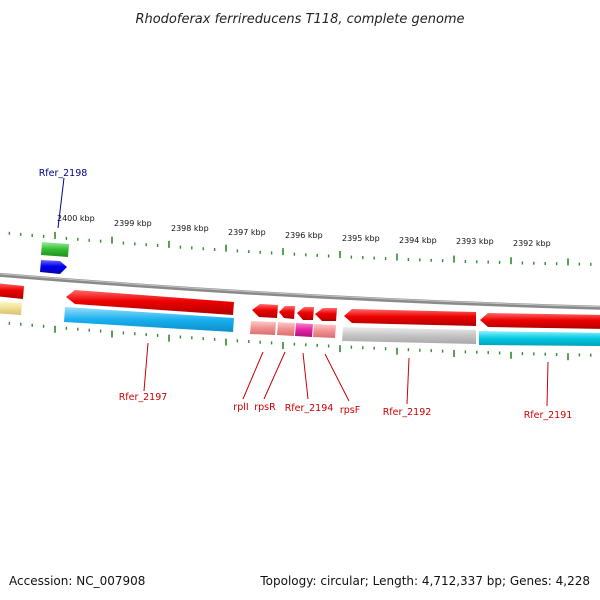 The image size is (600, 600). I want to click on gene-rpli, so click(264, 319).